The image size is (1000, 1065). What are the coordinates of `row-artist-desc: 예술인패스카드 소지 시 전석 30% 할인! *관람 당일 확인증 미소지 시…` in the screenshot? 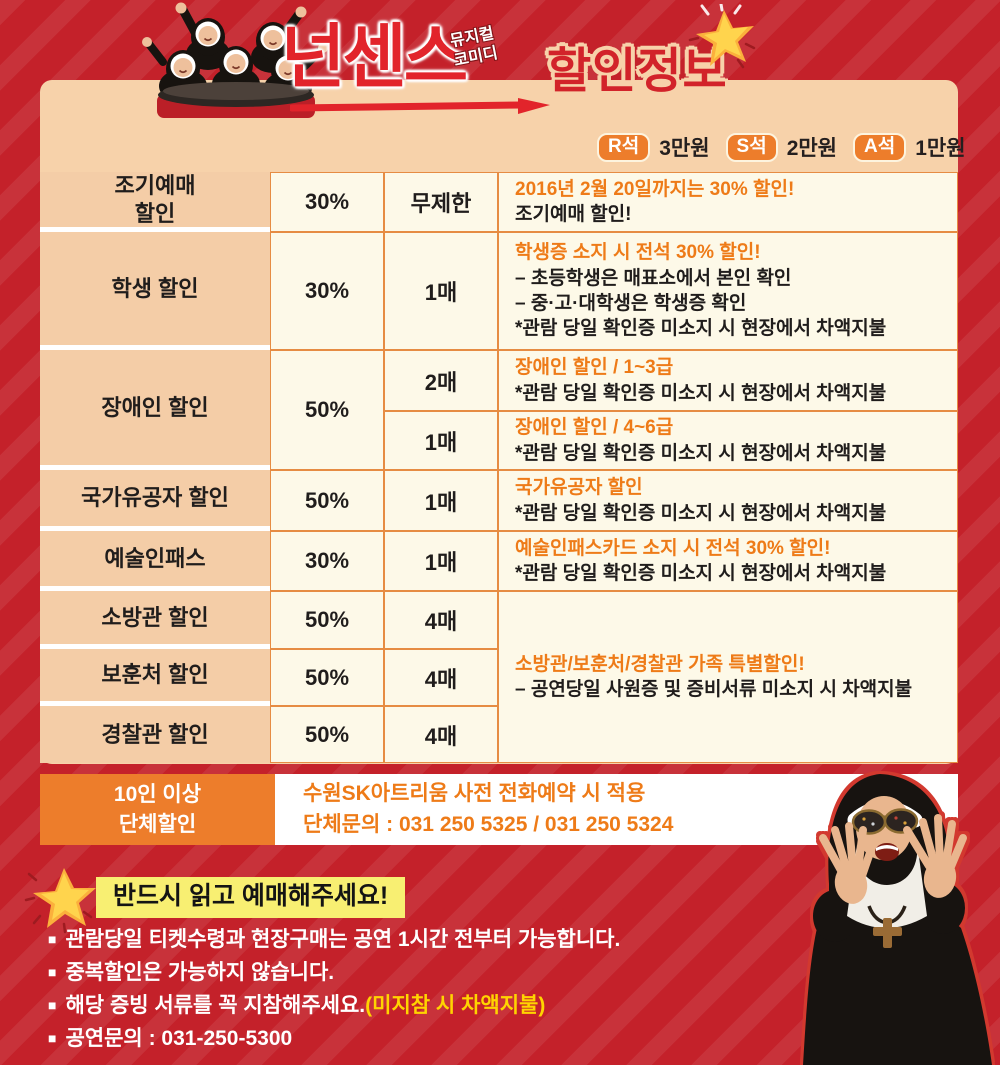 It's located at (728, 561).